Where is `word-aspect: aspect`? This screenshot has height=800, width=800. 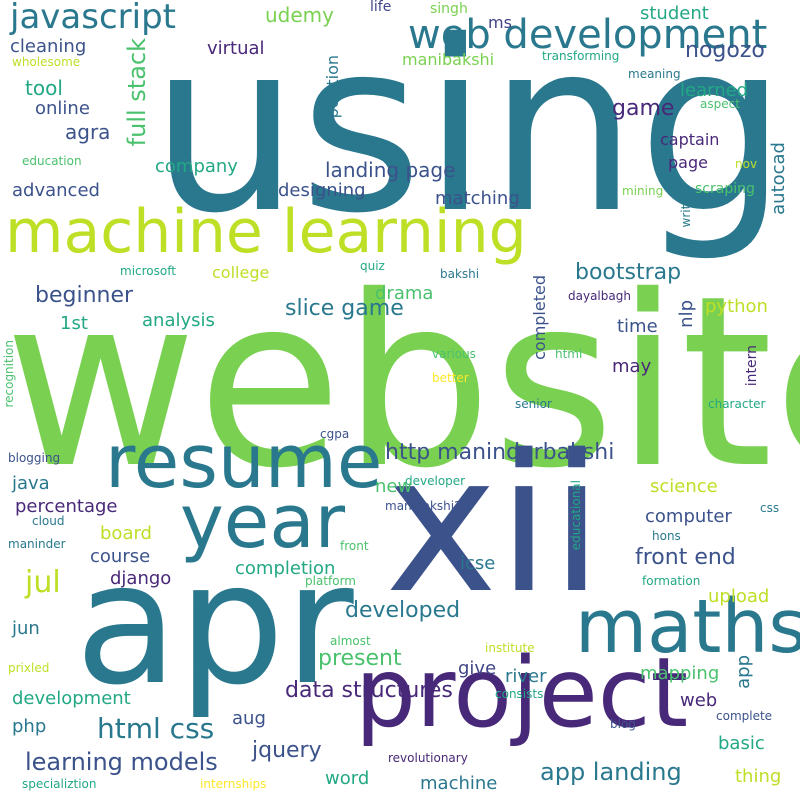 word-aspect: aspect is located at coordinates (720, 104).